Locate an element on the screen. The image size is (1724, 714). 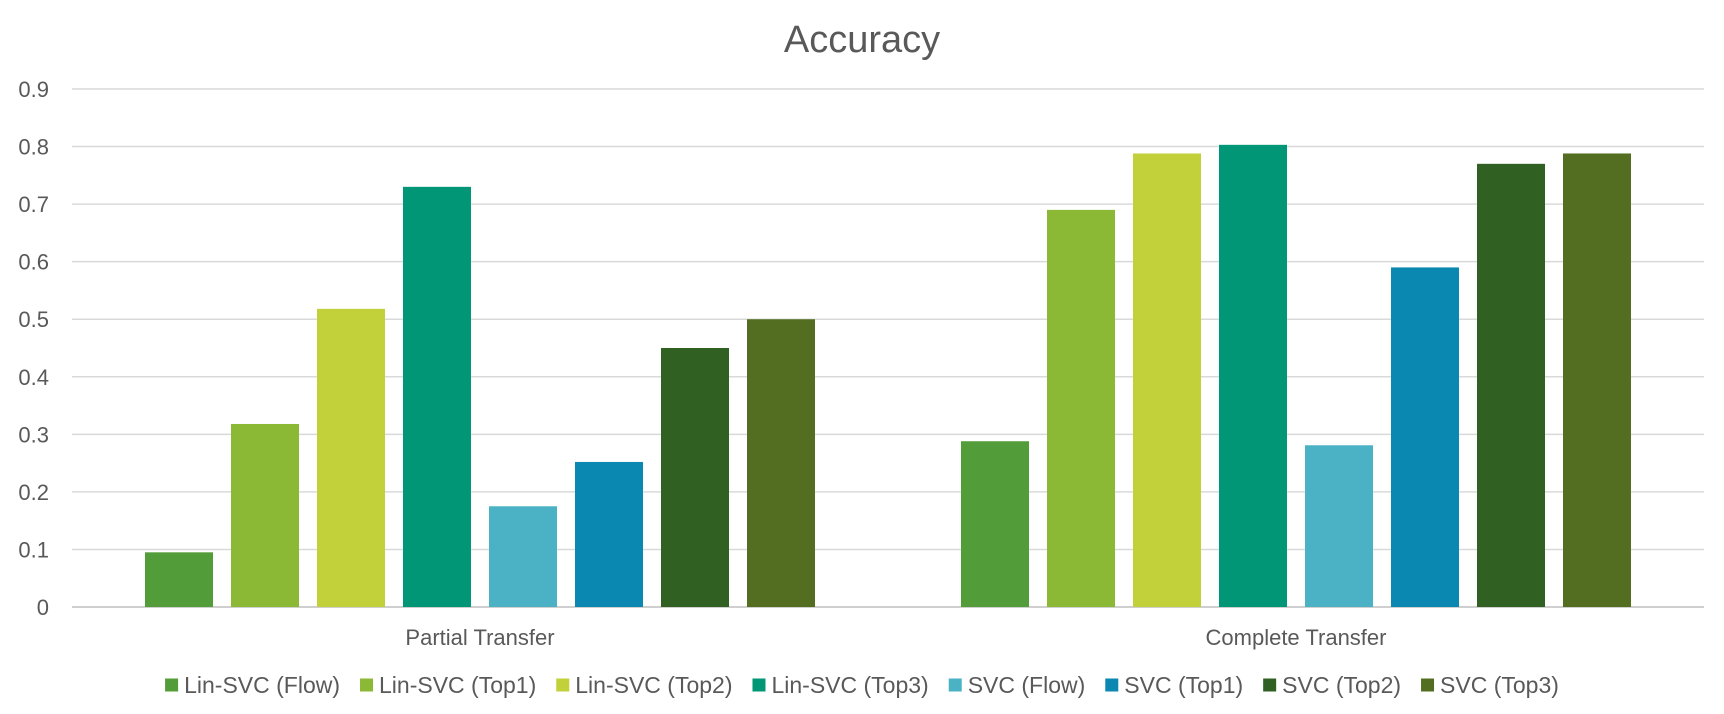
legend-label: Lin-SVC (Flow) is located at coordinates (262, 685).